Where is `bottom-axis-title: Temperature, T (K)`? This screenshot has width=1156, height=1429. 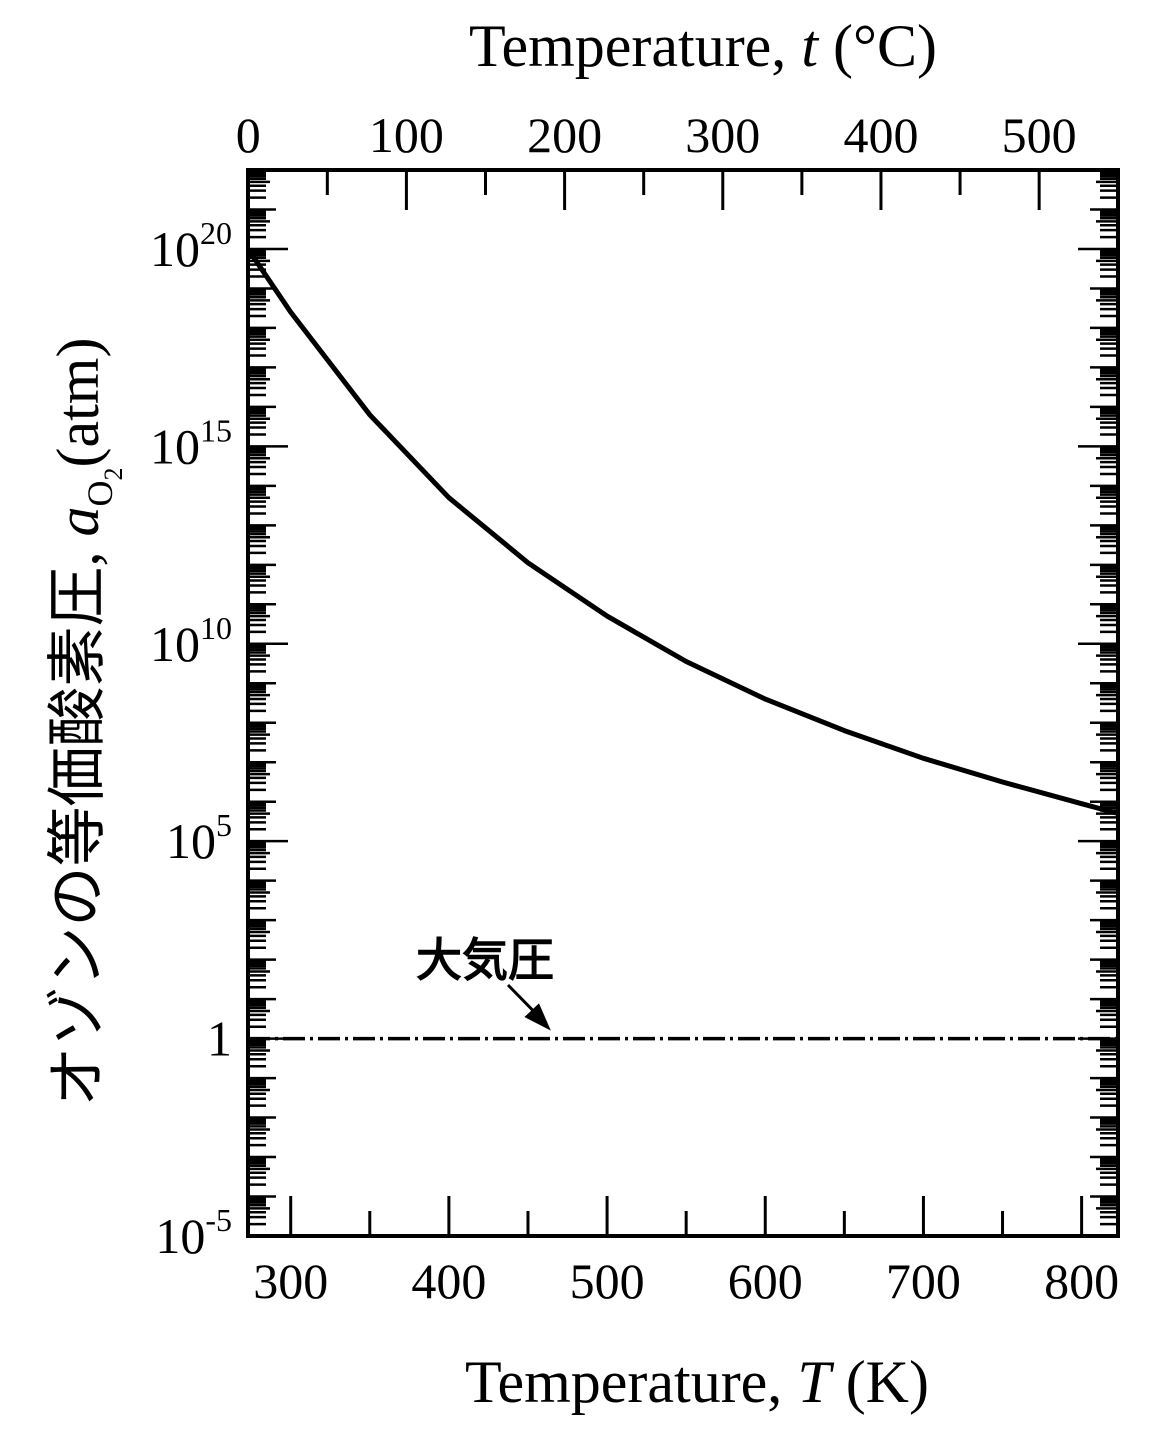
bottom-axis-title: Temperature, T (K) is located at coordinates (697, 1382).